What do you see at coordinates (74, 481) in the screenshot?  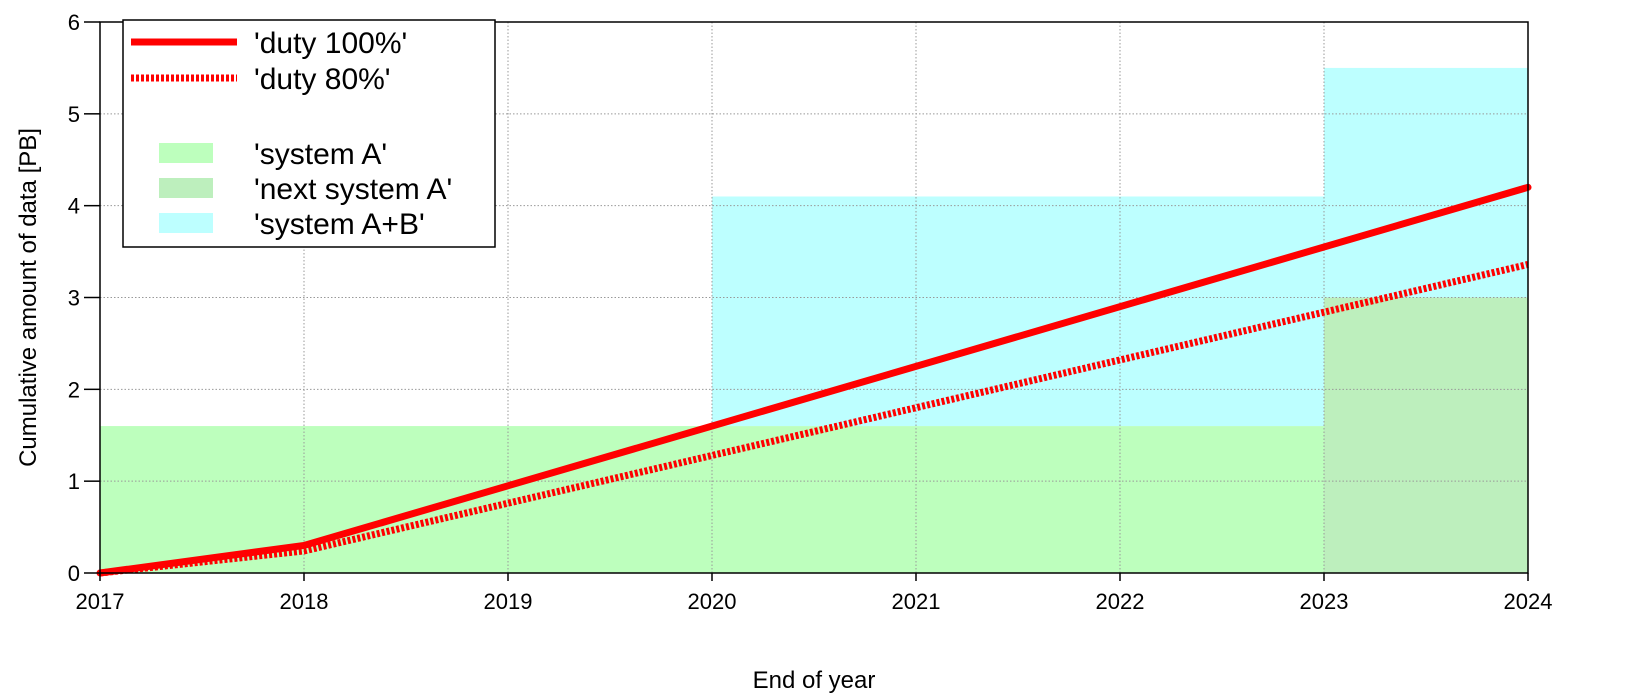 I see `y-tick-label-1: 1` at bounding box center [74, 481].